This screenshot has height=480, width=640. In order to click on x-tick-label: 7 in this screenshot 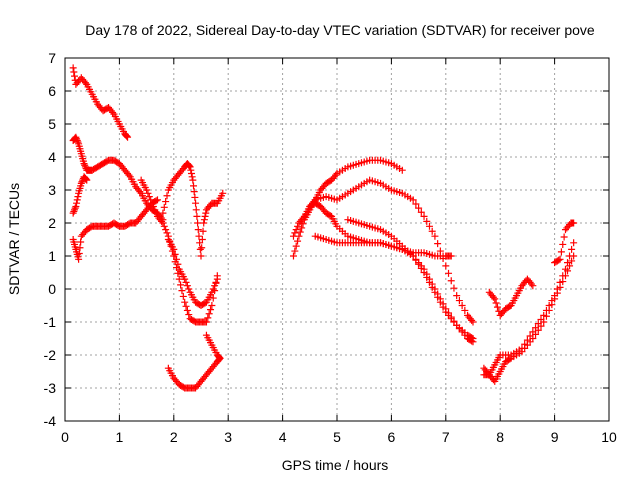, I will do `click(446, 437)`.